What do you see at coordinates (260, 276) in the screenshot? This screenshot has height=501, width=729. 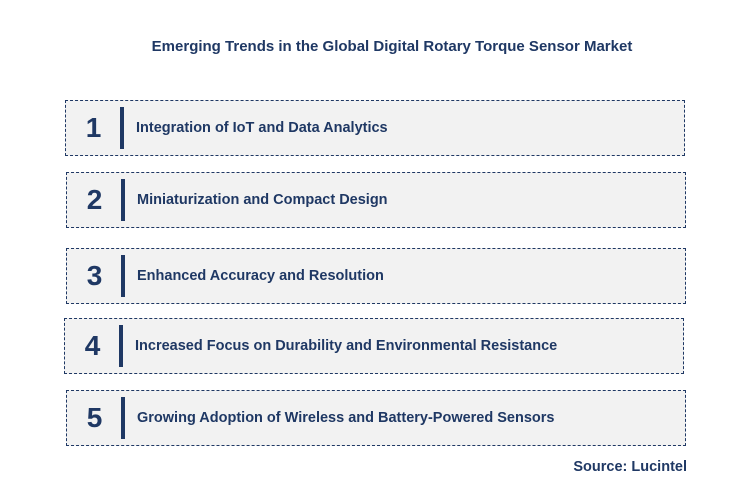 I see `trend-label: Enhanced Accuracy and Resolution` at bounding box center [260, 276].